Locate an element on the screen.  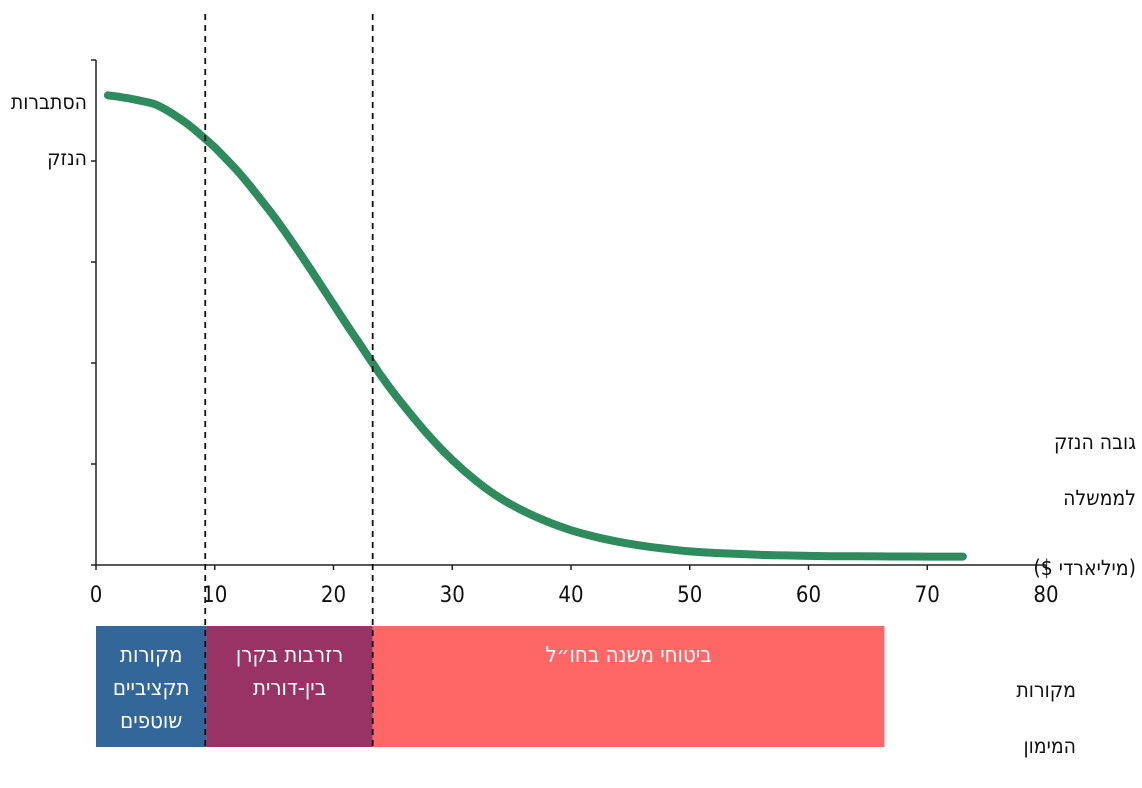
y-axis-label-line-1: הסתברות is located at coordinates (48, 102).